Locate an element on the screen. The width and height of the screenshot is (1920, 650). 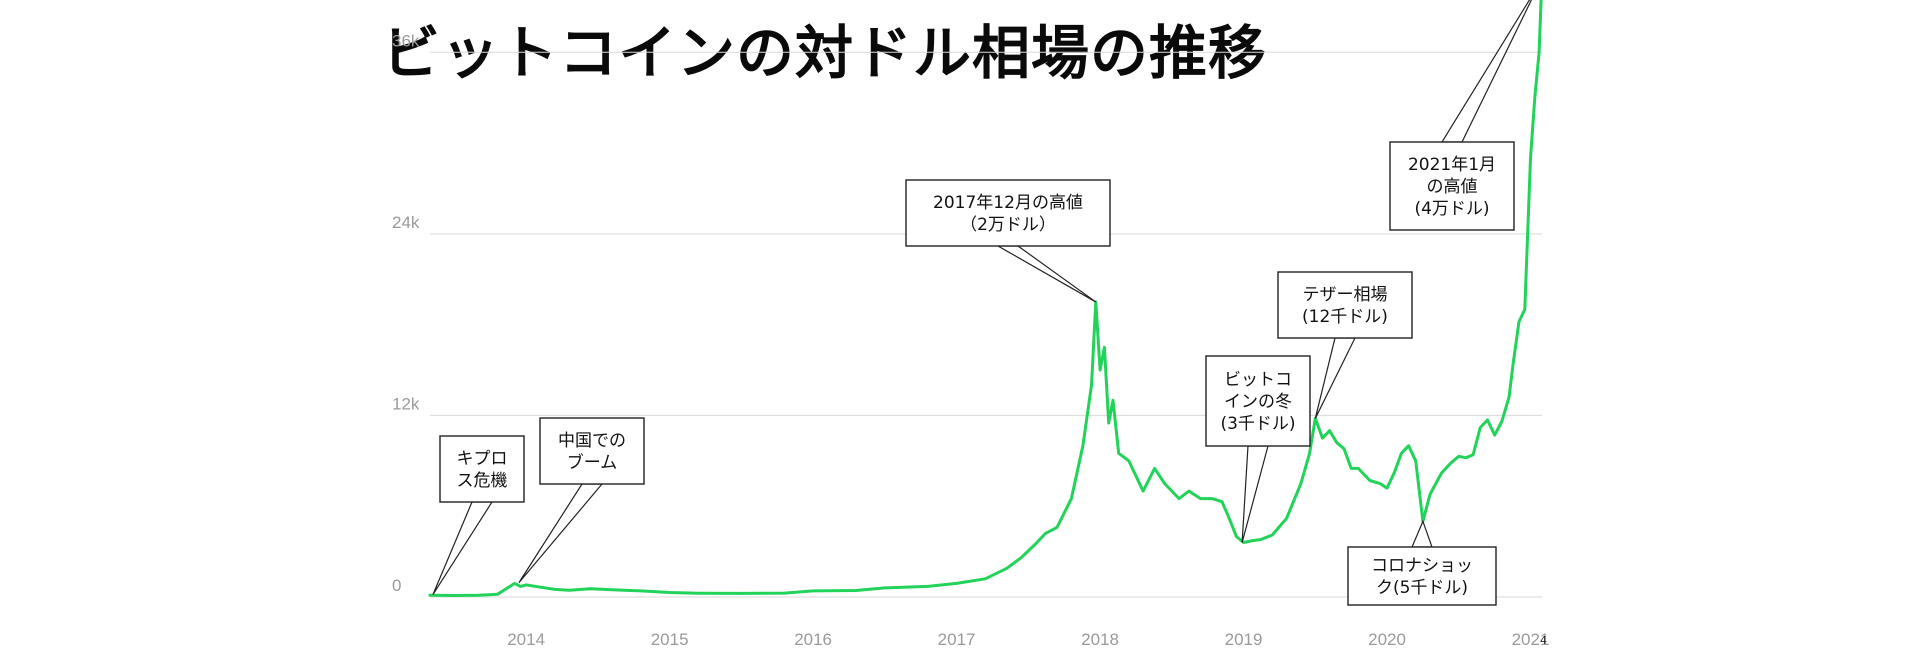
y-tick-label-2: 24k is located at coordinates (406, 222).